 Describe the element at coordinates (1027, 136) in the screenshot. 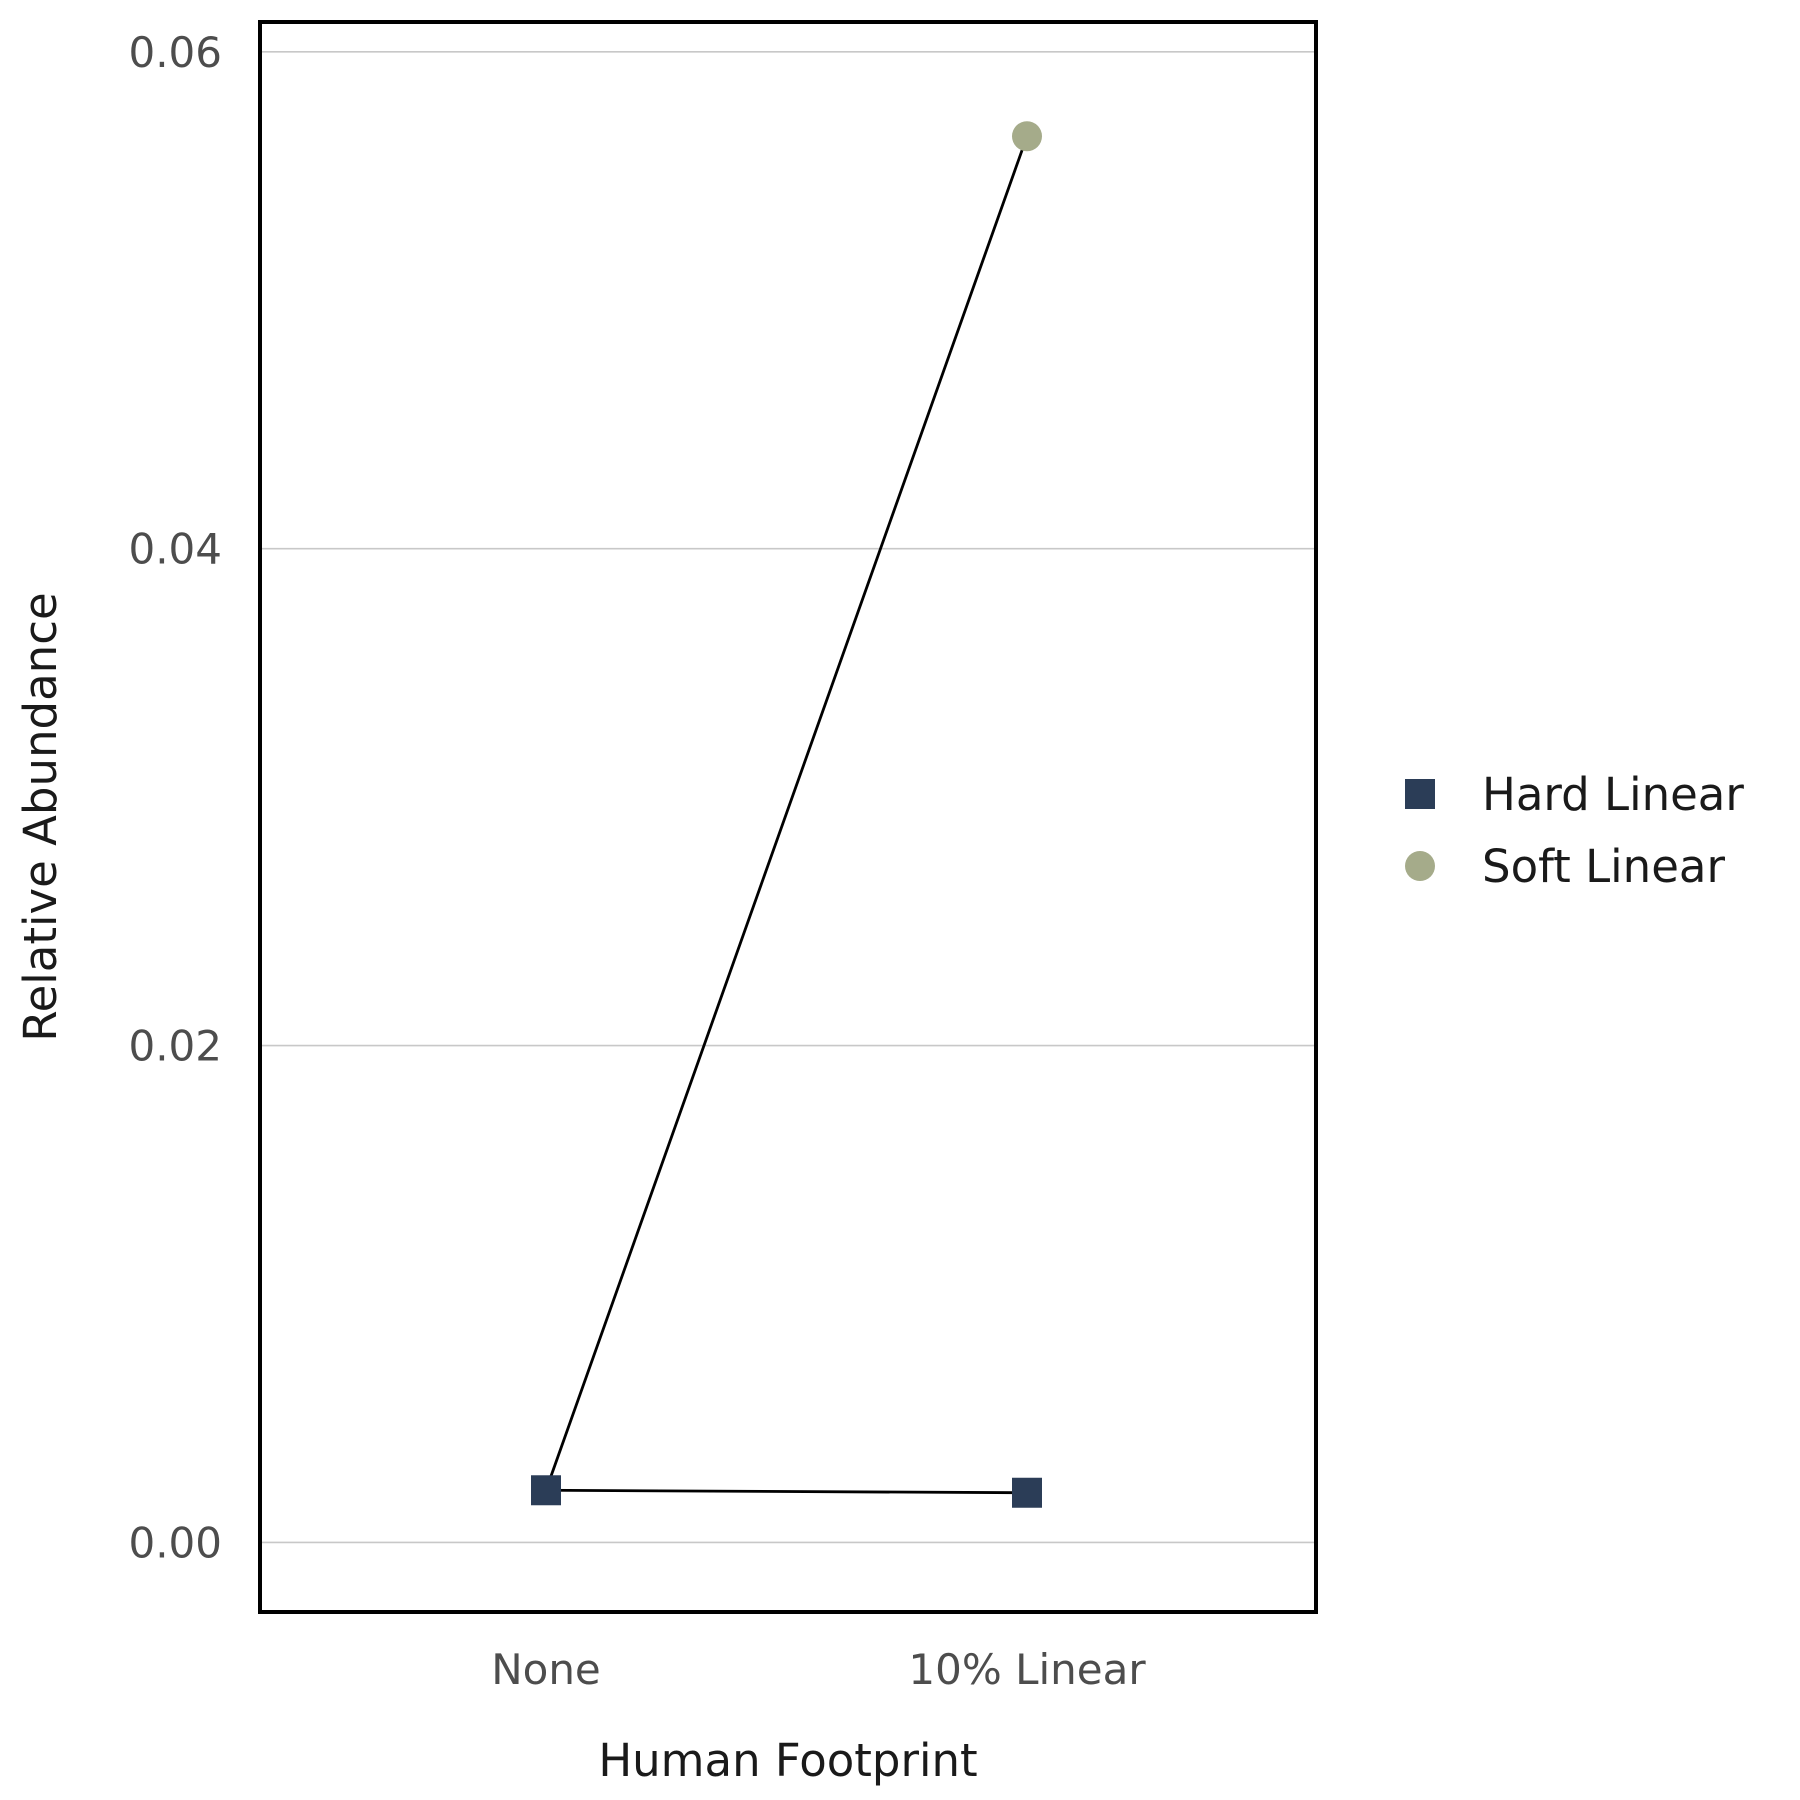

I see `point-soft-linear` at that location.